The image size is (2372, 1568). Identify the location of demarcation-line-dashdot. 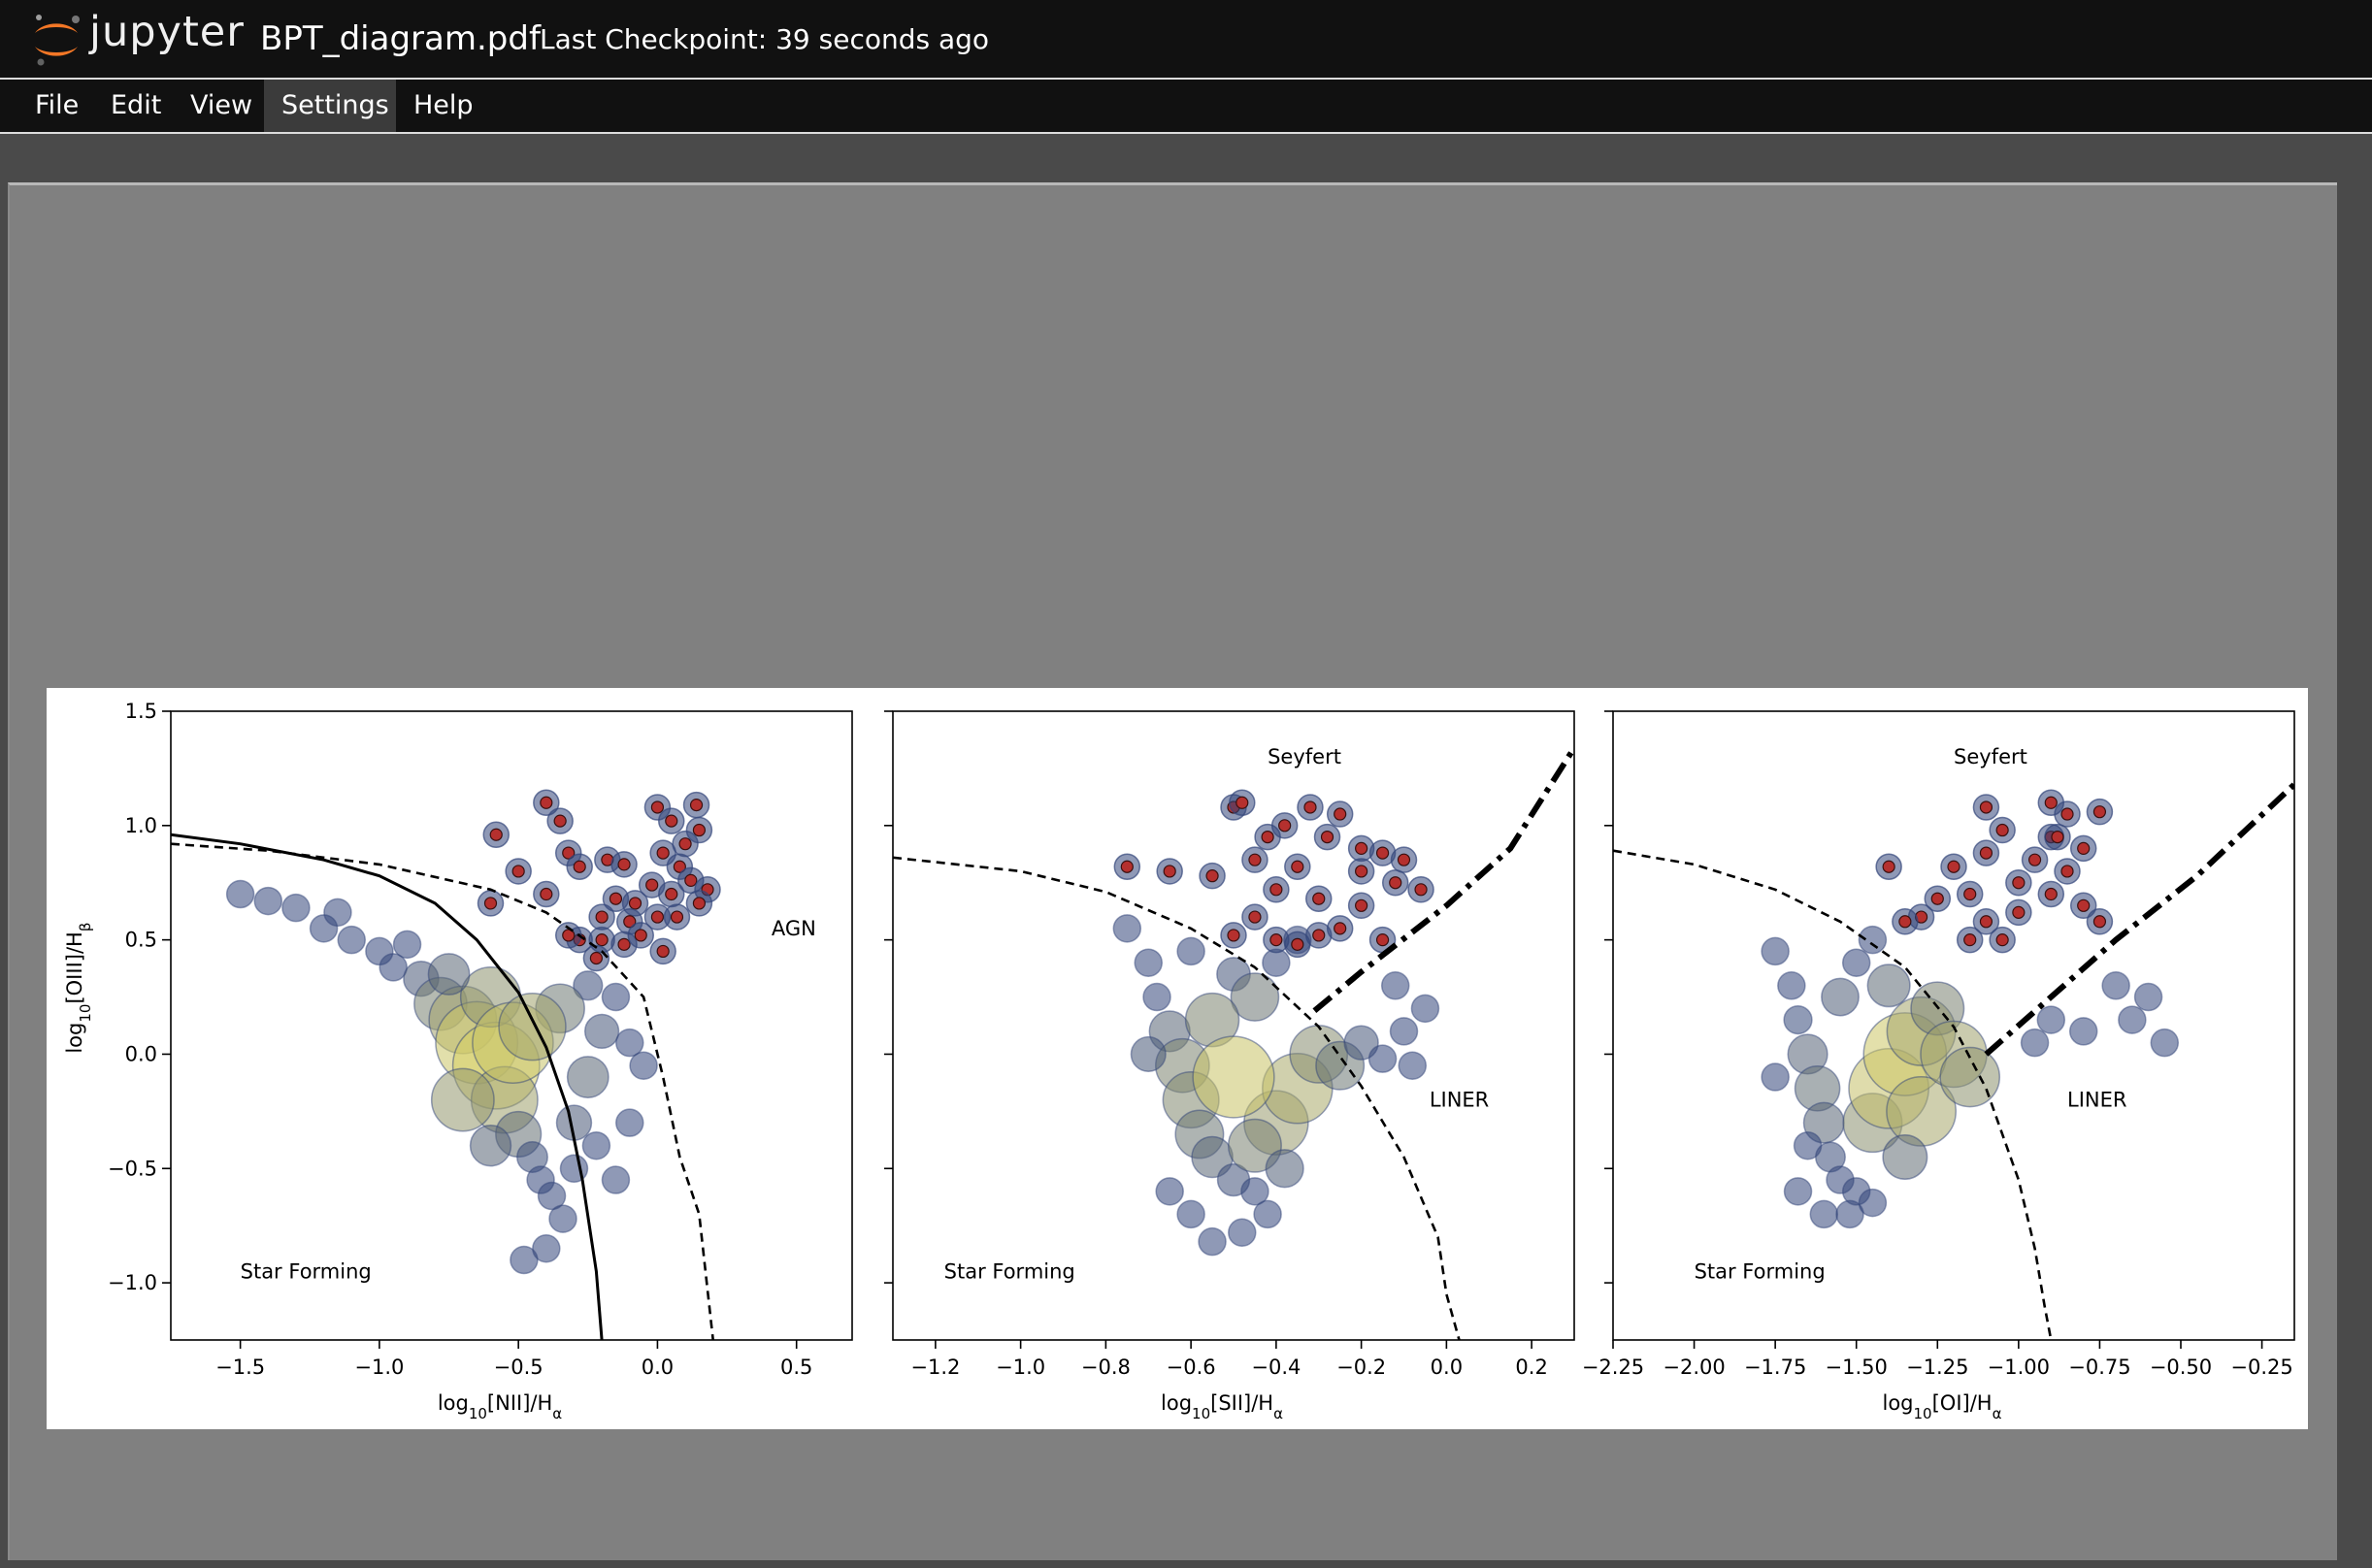
(1443, 880).